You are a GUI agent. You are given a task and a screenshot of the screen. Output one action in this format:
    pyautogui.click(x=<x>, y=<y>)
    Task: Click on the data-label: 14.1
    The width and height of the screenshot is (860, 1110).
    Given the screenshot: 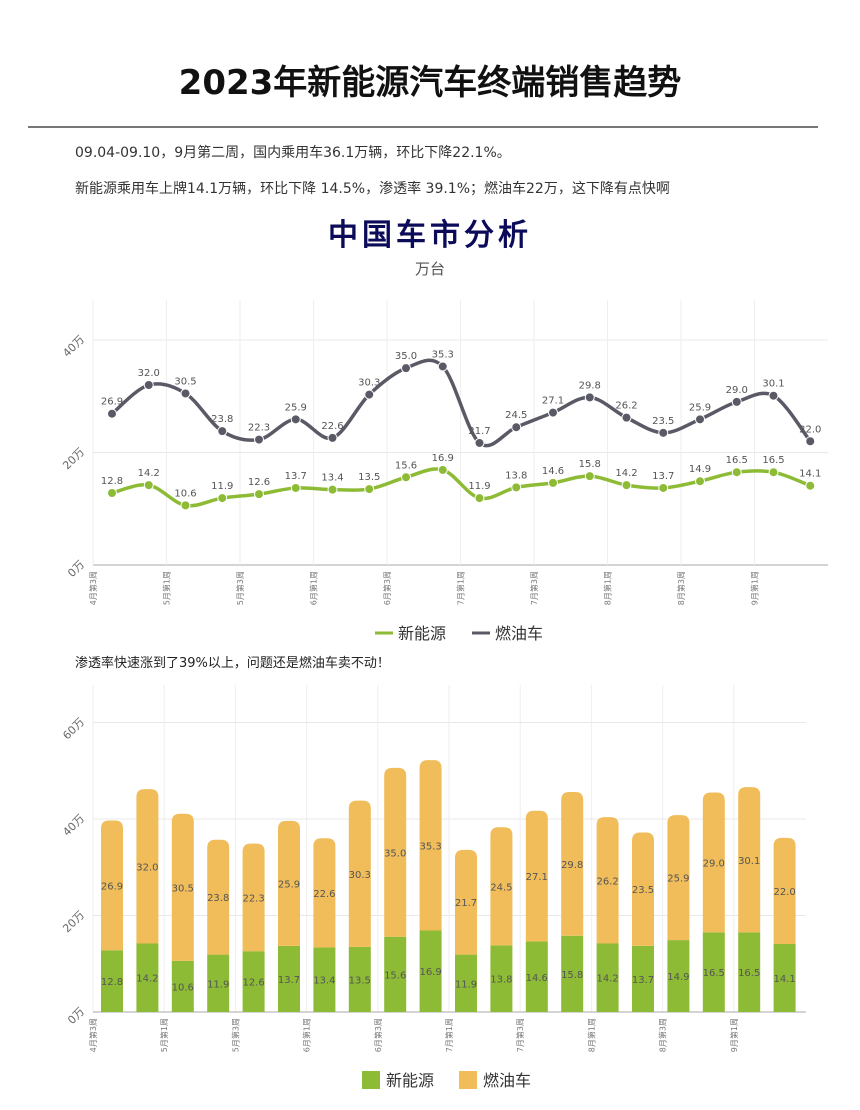 What is the action you would take?
    pyautogui.click(x=810, y=474)
    